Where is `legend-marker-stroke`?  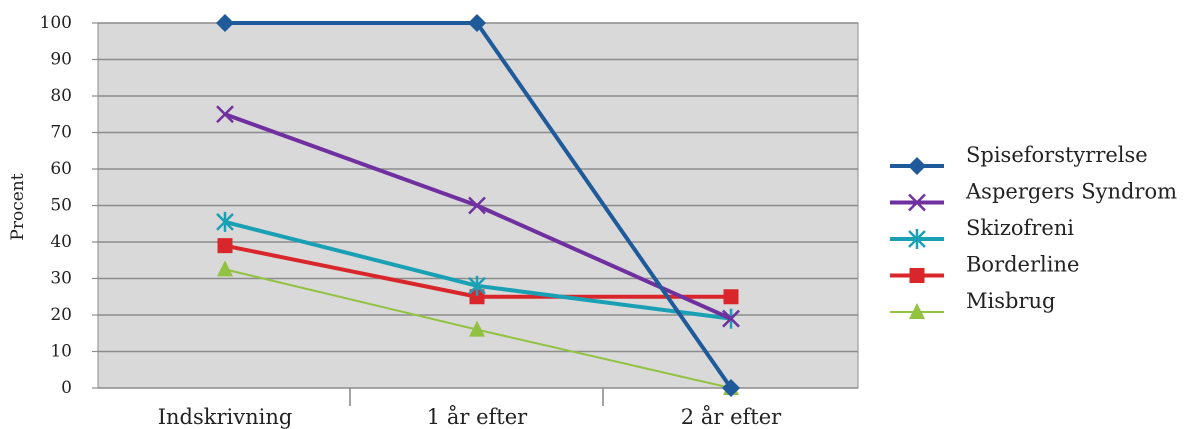 legend-marker-stroke is located at coordinates (917, 202).